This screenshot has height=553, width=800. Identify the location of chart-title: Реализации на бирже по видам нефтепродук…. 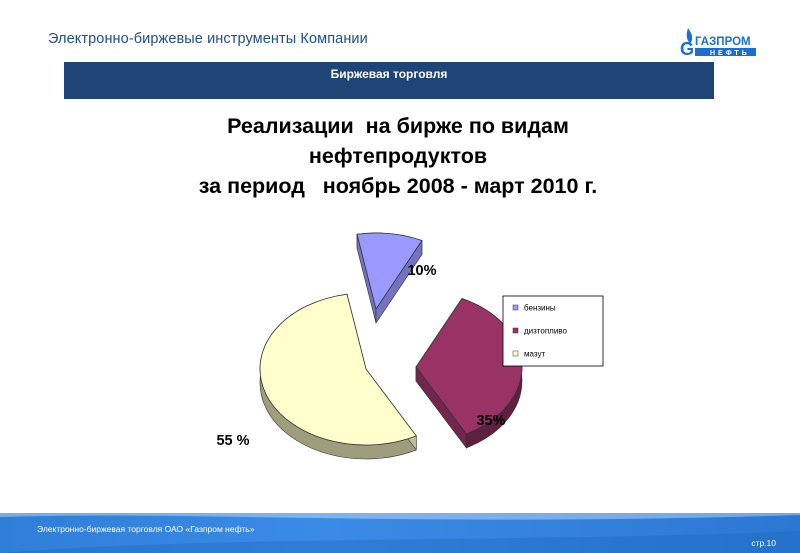
(398, 156).